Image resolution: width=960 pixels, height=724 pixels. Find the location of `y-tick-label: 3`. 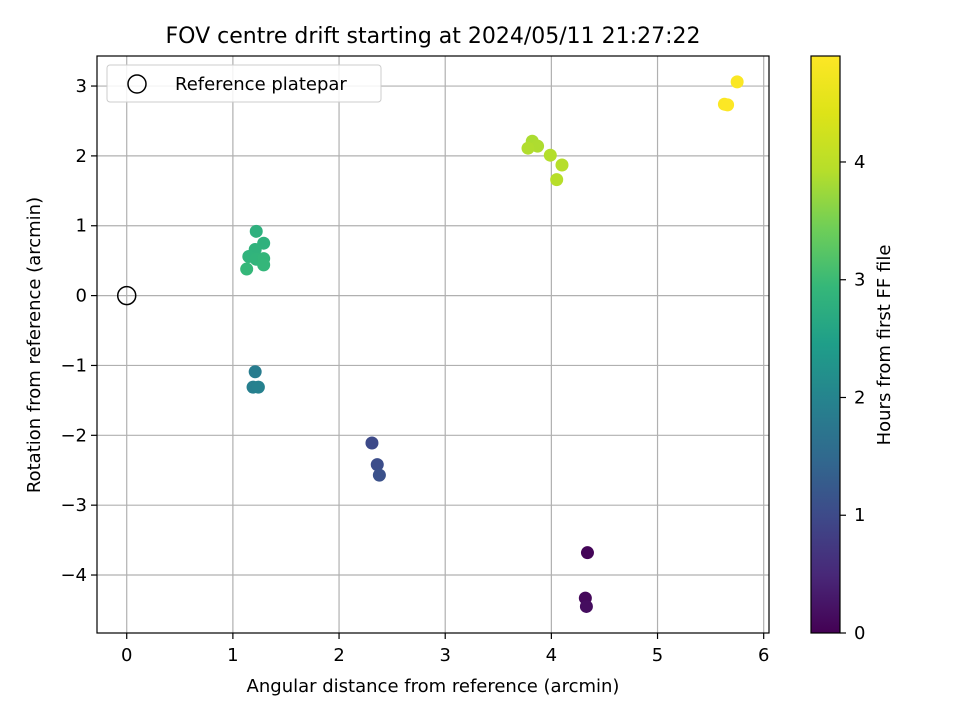

y-tick-label: 3 is located at coordinates (81, 86).